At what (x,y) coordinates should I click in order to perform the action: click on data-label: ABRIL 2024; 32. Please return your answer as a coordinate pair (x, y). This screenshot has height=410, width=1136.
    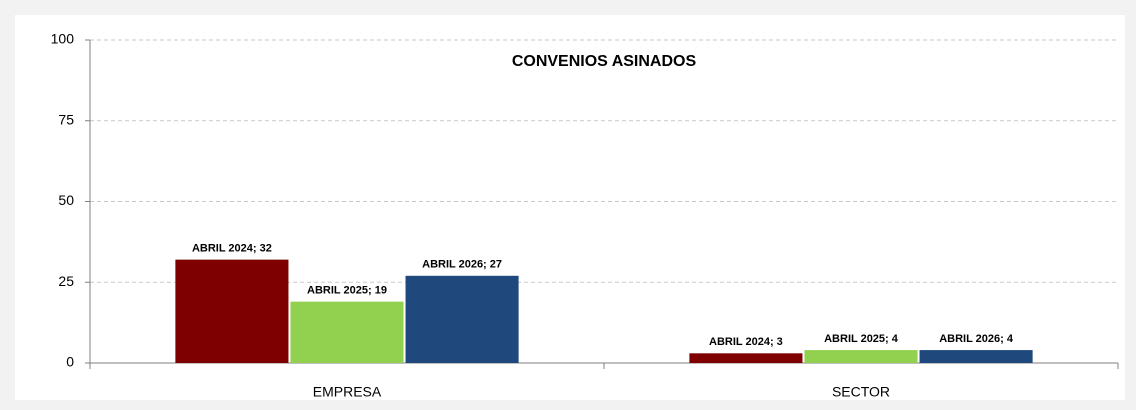
    Looking at the image, I should click on (232, 249).